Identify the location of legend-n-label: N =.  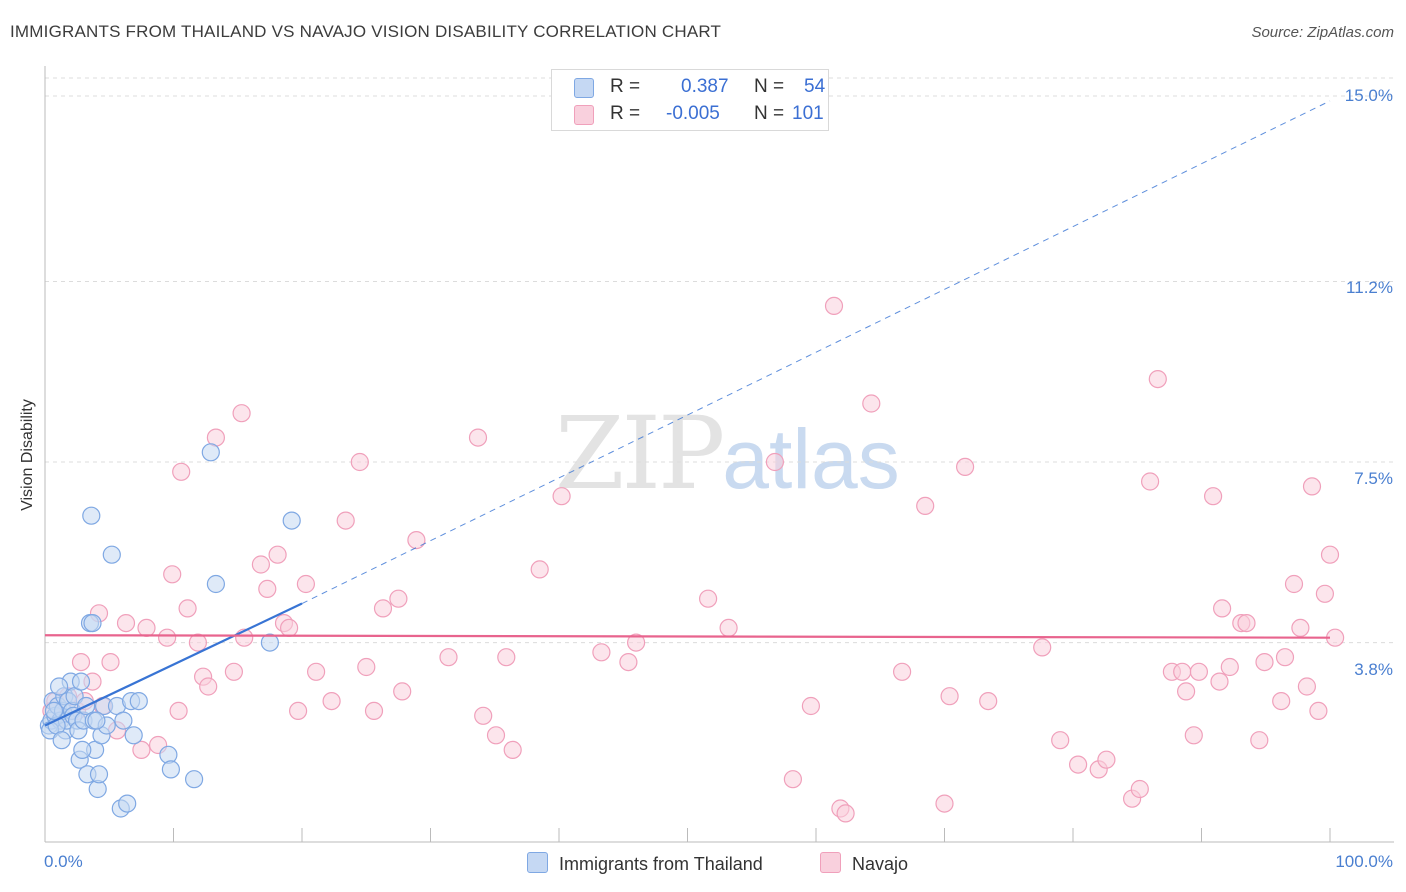
(769, 86).